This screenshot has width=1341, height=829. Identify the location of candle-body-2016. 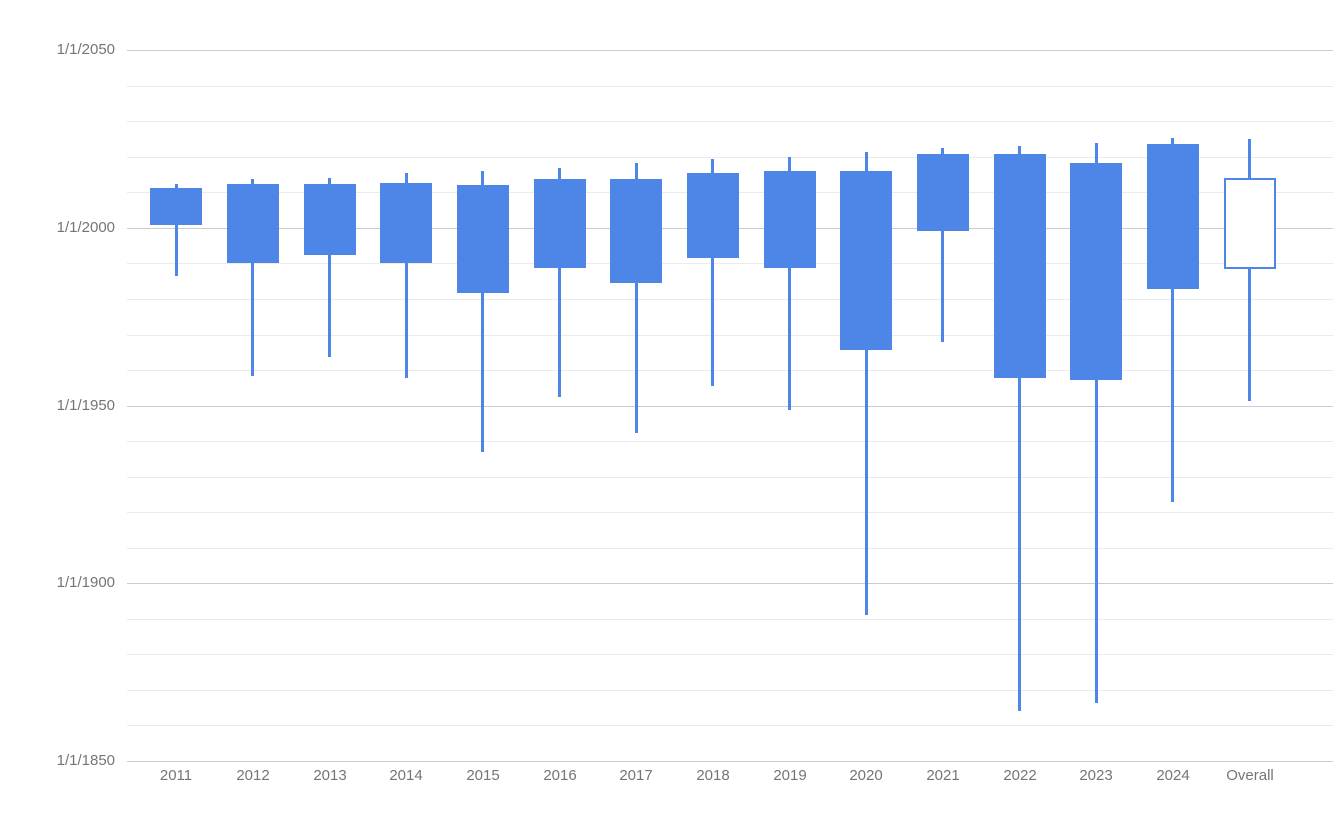
(560, 223).